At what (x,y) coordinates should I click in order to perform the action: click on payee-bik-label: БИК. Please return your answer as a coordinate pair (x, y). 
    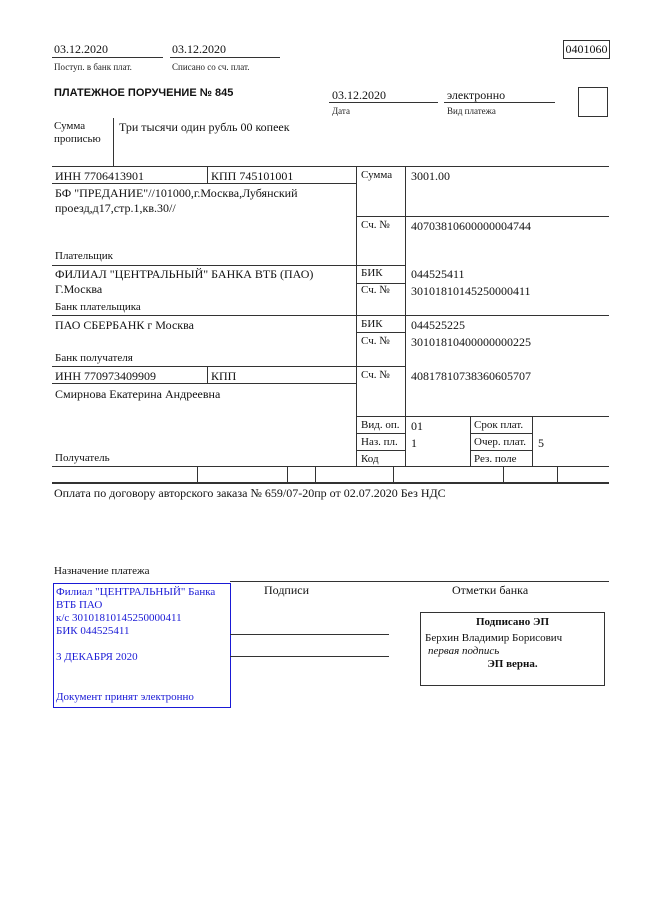
    Looking at the image, I should click on (372, 324).